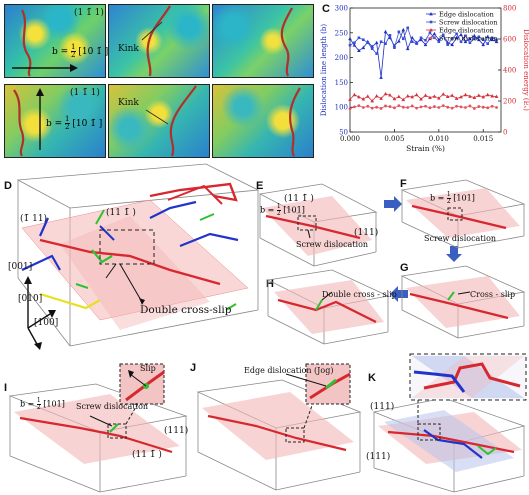 This screenshot has width=529, height=495. I want to click on dislocation-green-d3, so click(207, 217).